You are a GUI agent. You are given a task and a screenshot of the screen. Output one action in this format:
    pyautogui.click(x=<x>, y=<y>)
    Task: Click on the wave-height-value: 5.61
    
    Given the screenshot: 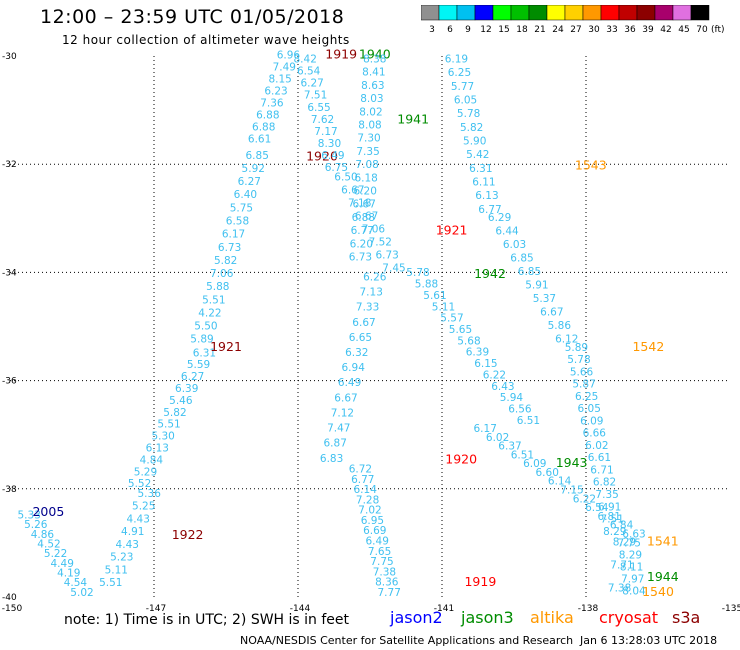 What is the action you would take?
    pyautogui.click(x=434, y=296)
    